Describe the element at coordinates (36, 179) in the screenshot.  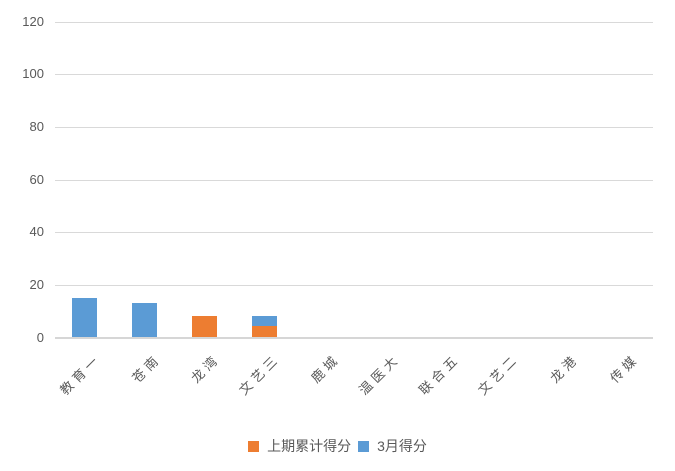
I see `y-tick-label: 60` at that location.